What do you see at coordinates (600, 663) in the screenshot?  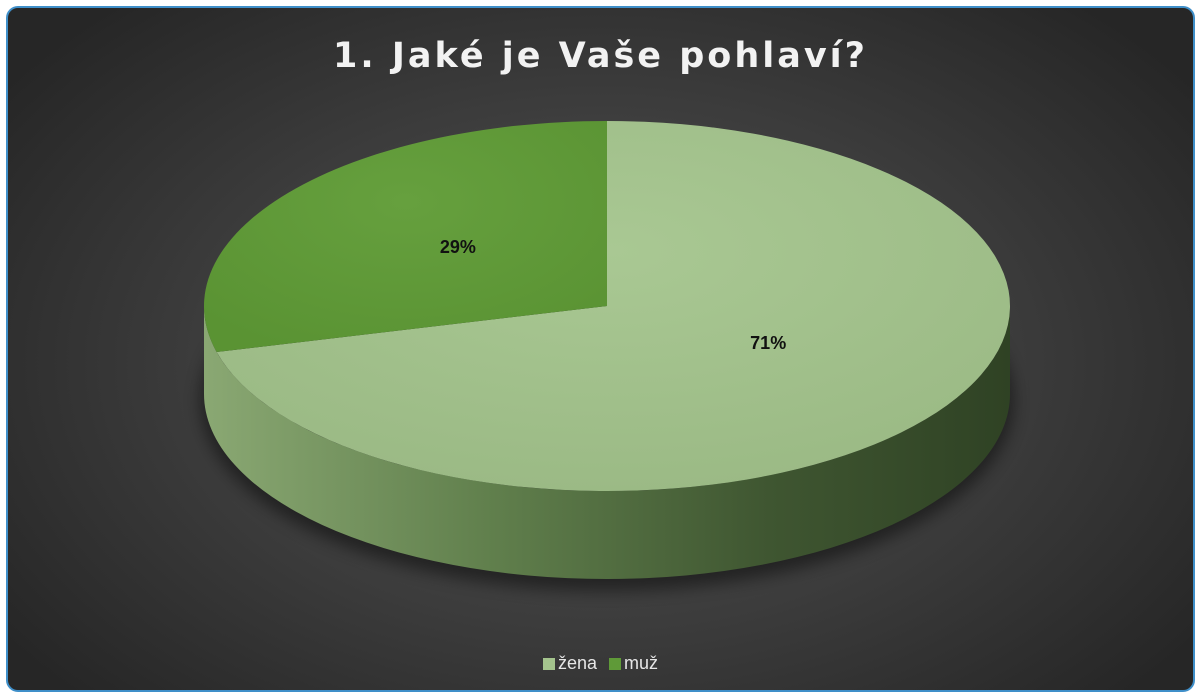 I see `legend: žena muž` at bounding box center [600, 663].